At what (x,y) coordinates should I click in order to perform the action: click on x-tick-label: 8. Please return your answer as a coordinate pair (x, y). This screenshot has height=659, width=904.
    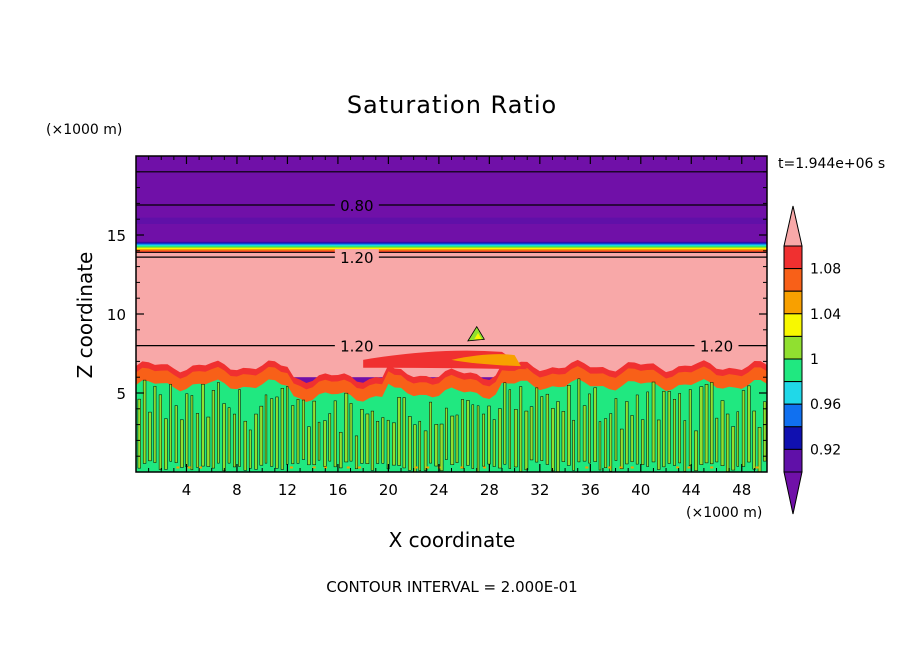
    Looking at the image, I should click on (237, 490).